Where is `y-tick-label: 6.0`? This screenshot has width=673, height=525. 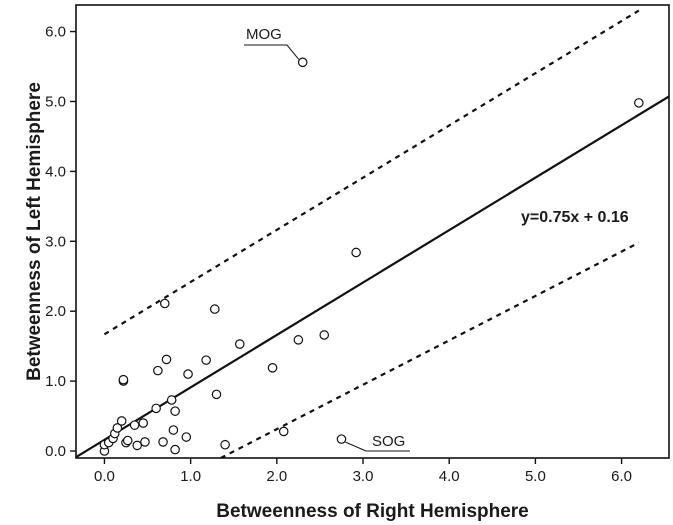 y-tick-label: 6.0 is located at coordinates (55, 32).